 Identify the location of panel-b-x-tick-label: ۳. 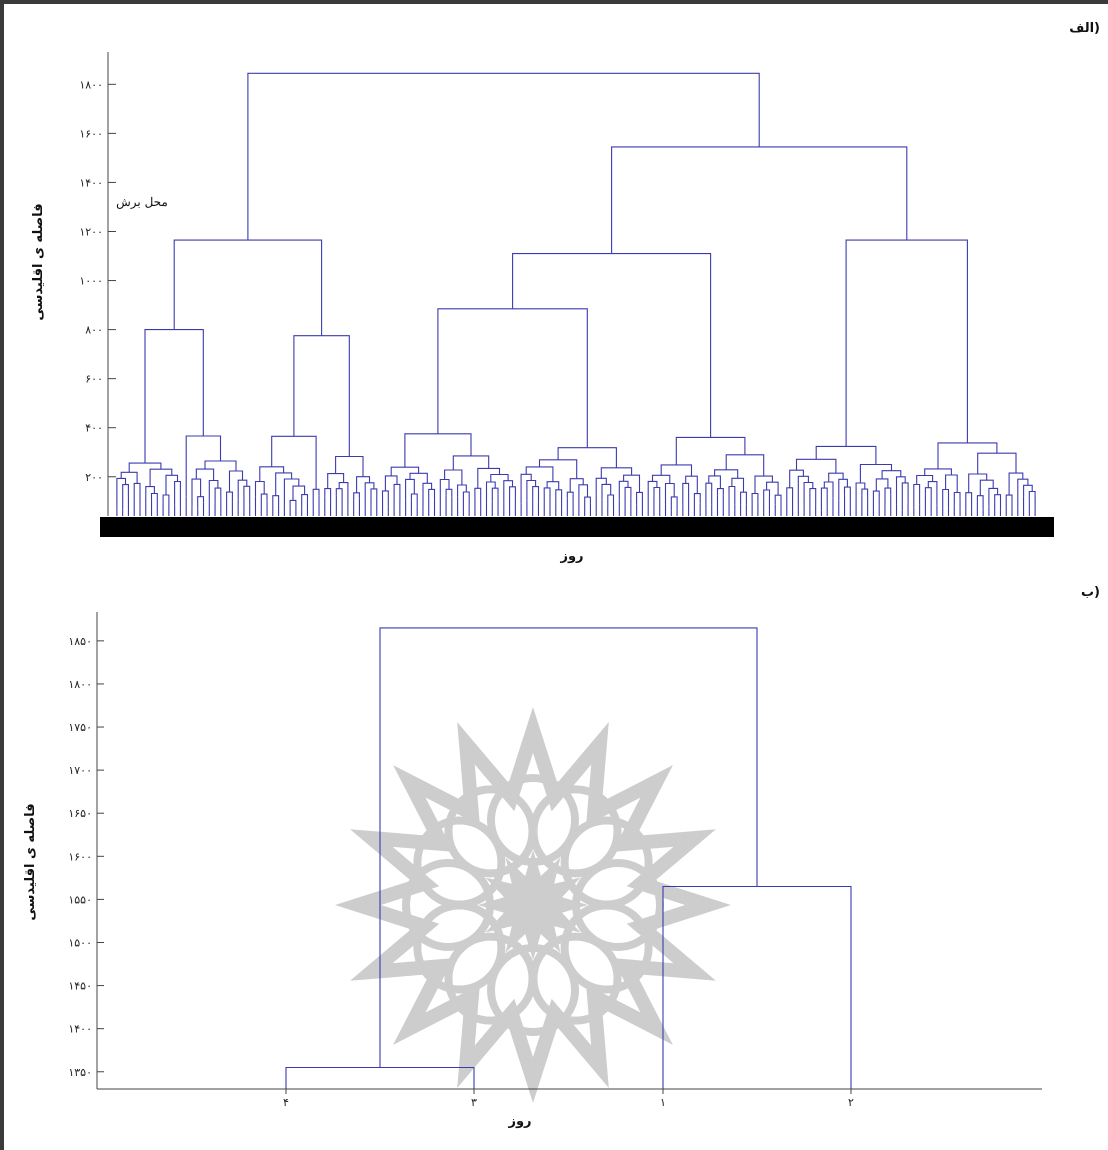
(474, 1102).